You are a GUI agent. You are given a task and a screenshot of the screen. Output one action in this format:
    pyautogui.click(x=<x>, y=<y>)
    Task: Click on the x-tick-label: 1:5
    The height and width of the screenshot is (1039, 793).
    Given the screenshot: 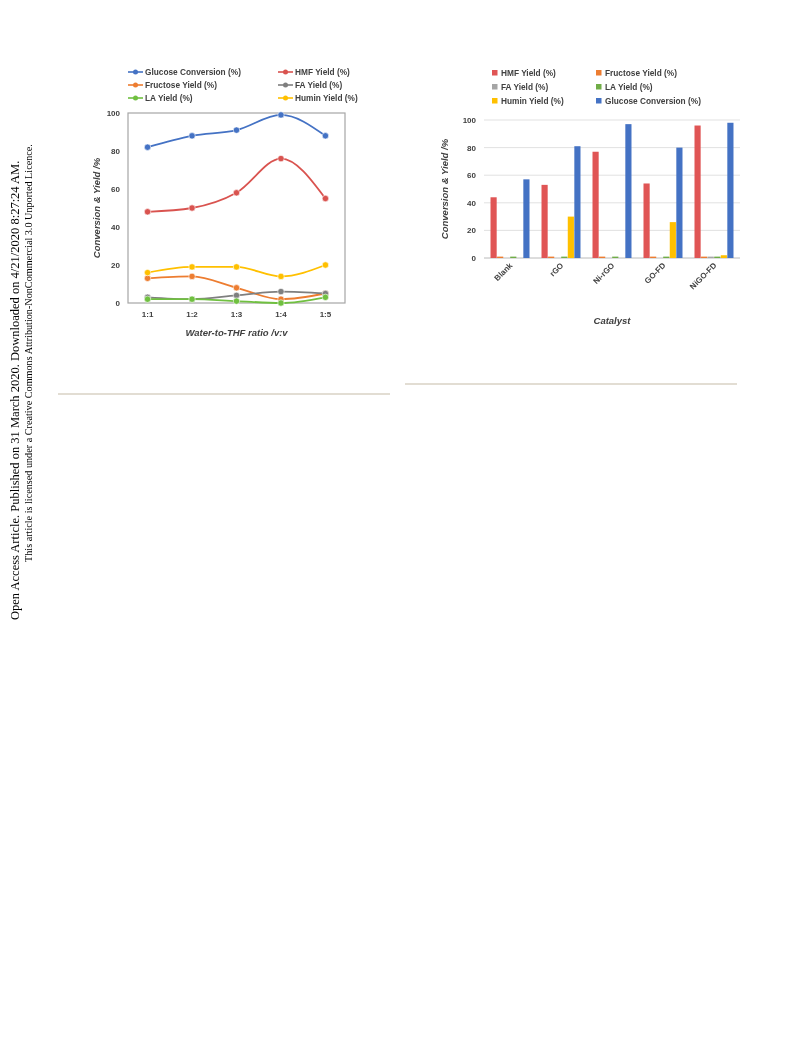 What is the action you would take?
    pyautogui.click(x=325, y=314)
    